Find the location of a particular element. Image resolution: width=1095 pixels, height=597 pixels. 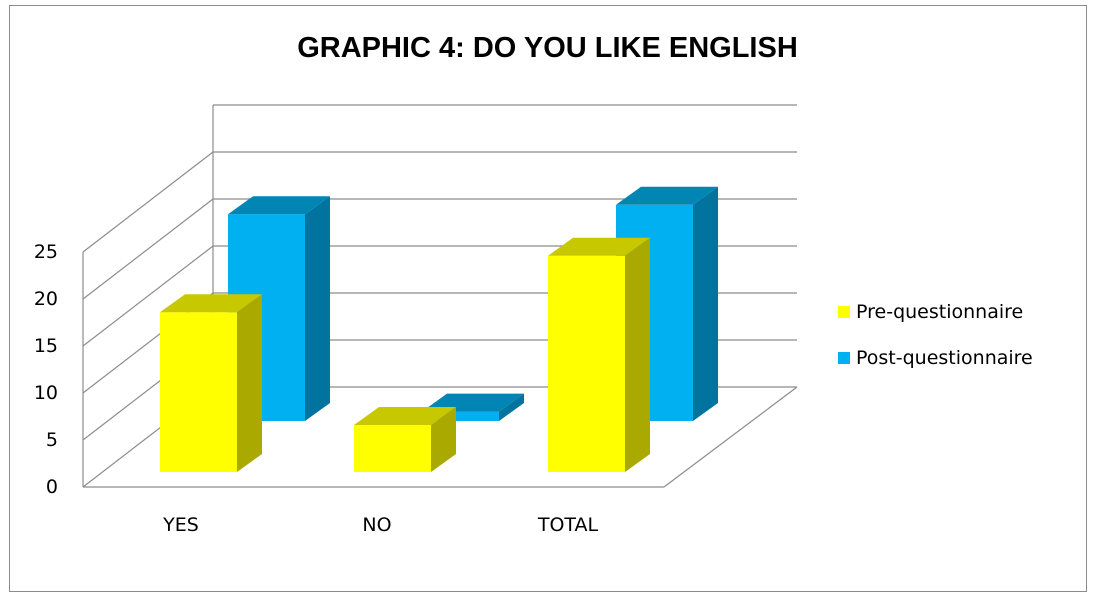

y-tick-label: 20 is located at coordinates (46, 299).